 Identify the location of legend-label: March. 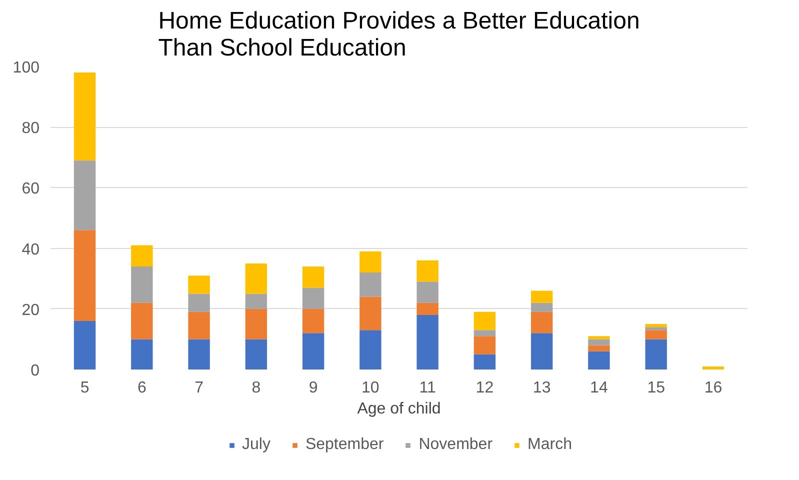
(550, 445).